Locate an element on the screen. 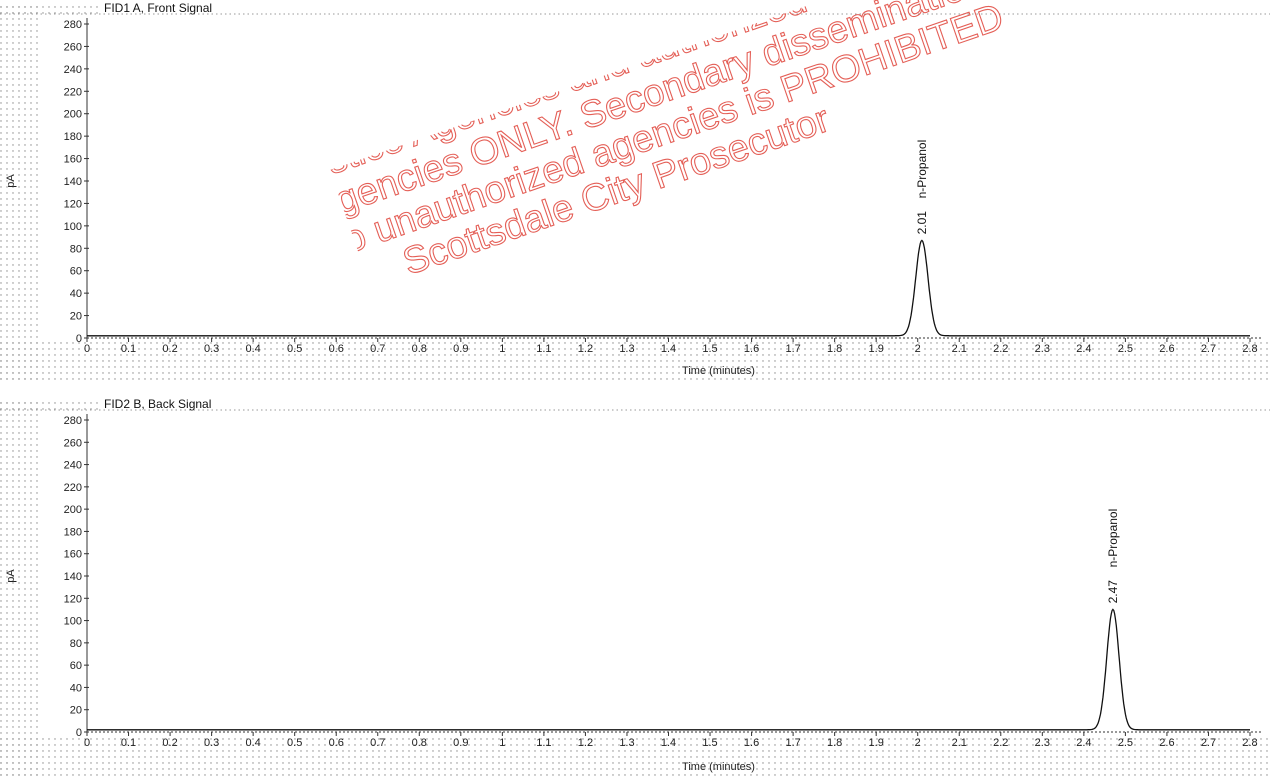  chart-title: FID2 B, Back Signal is located at coordinates (157, 404).